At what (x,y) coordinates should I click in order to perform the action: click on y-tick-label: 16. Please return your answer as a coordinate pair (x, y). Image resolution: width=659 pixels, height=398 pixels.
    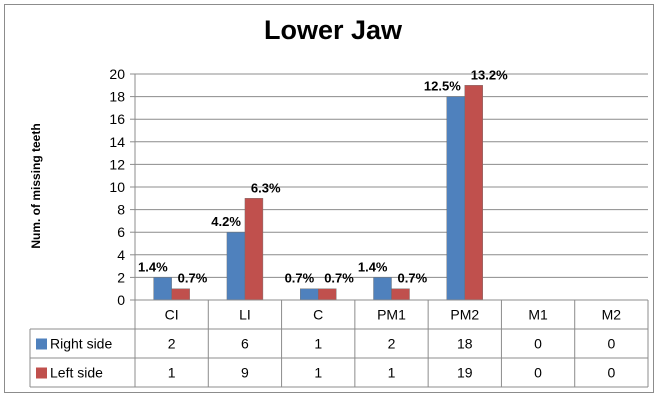
    Looking at the image, I should click on (117, 119).